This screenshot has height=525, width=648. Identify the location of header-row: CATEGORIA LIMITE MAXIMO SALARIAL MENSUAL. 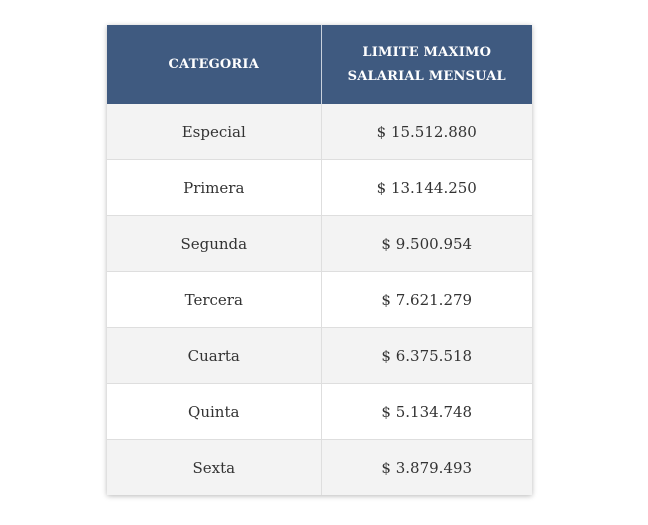
(319, 64).